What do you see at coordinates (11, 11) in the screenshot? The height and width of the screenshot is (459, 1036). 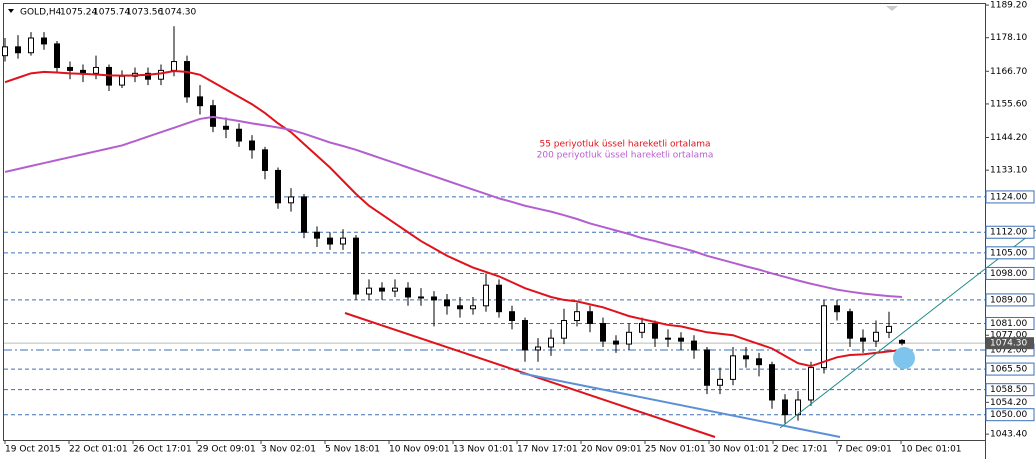 I see `menu-arrow` at bounding box center [11, 11].